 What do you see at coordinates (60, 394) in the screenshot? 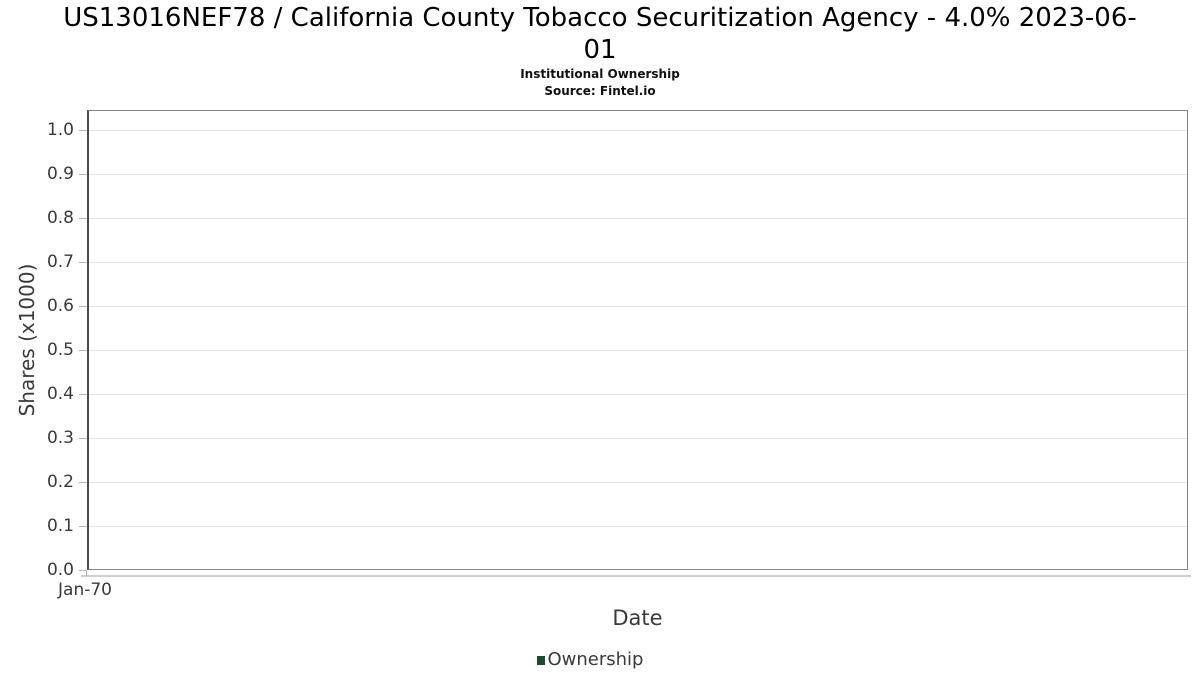
I see `y-axis-tick-label: 0.4` at bounding box center [60, 394].